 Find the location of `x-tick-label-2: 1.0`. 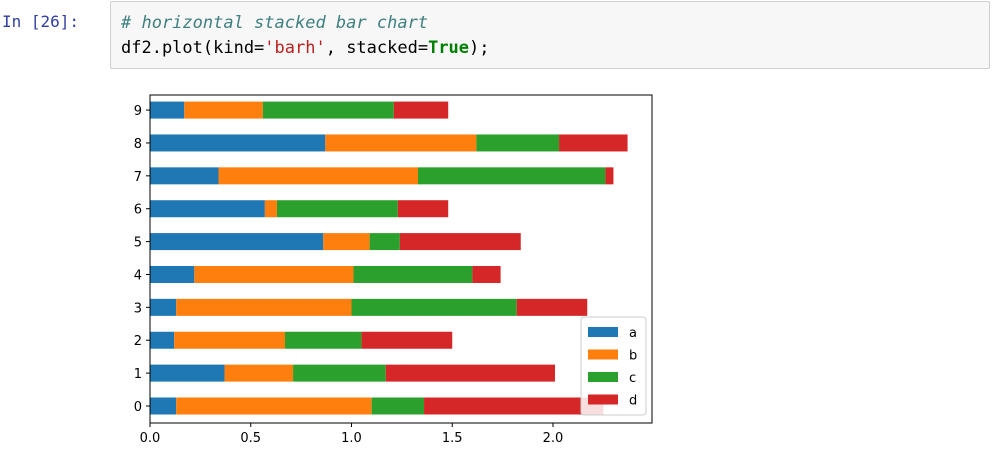

x-tick-label-2: 1.0 is located at coordinates (351, 438).